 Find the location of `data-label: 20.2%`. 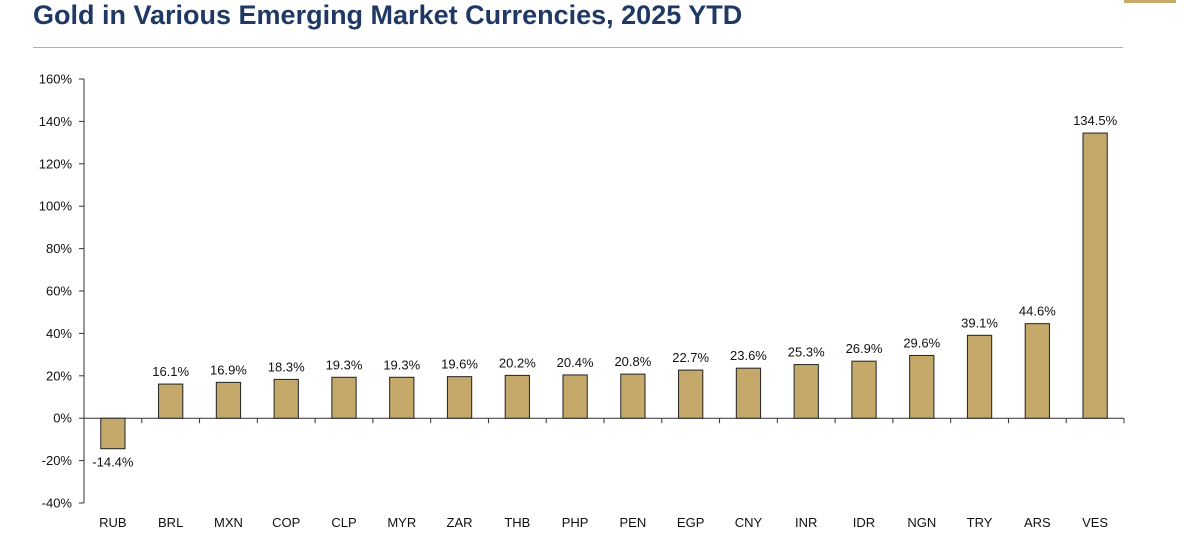

data-label: 20.2% is located at coordinates (517, 362).